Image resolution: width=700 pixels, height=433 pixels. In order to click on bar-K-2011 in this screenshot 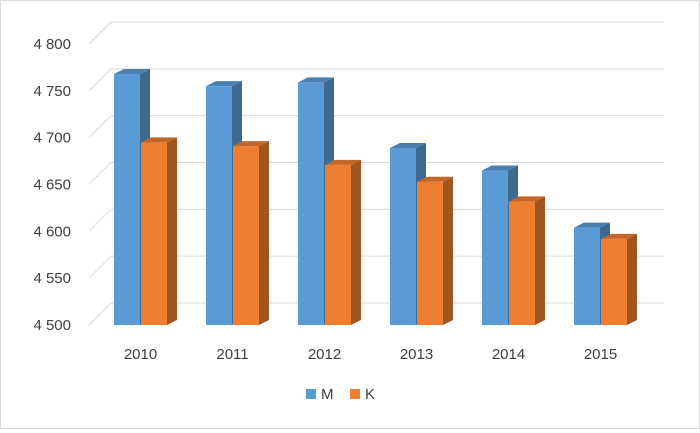, I will do `click(251, 233)`.